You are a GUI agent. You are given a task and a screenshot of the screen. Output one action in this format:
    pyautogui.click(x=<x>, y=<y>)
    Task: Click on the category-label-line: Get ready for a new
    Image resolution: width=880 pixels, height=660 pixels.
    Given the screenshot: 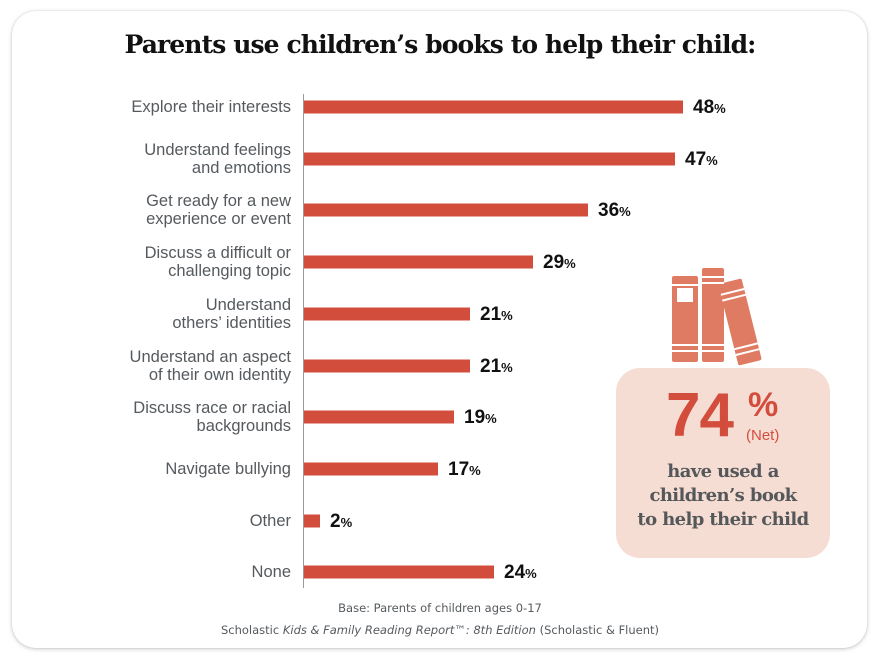 What is the action you would take?
    pyautogui.click(x=218, y=201)
    